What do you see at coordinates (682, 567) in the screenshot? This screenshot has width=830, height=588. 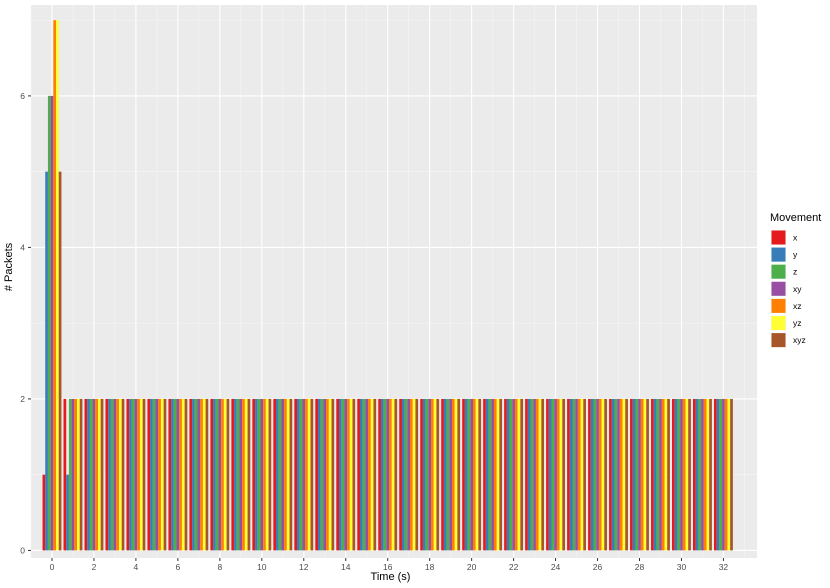 I see `x-tick-label: 30` at bounding box center [682, 567].